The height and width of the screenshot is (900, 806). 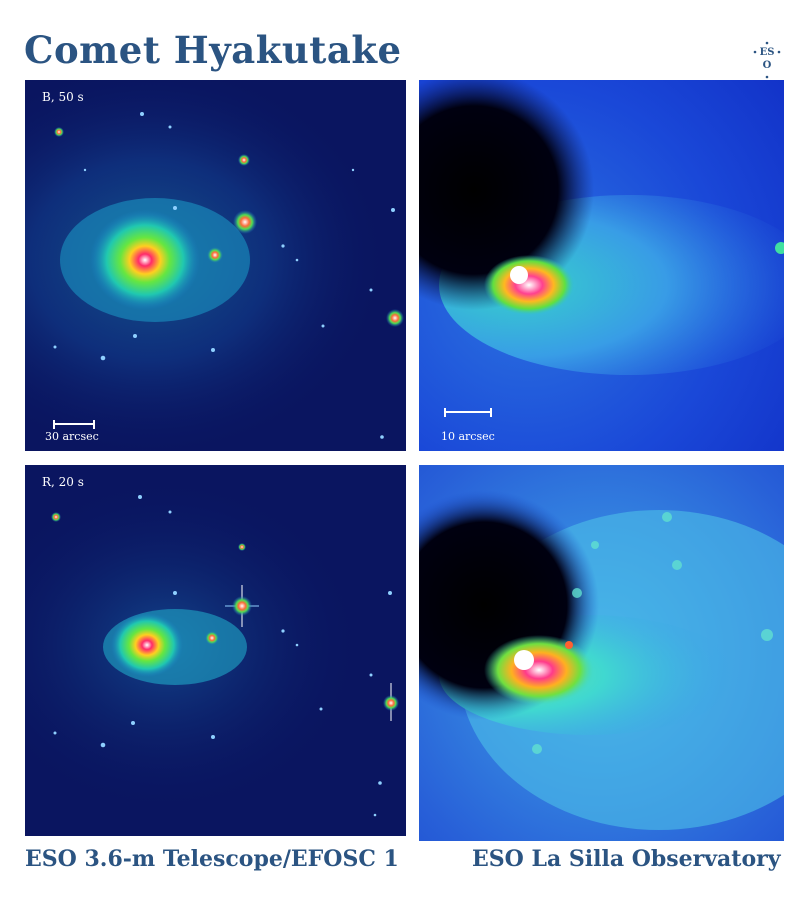 I want to click on telescope-credit: ESO 3.6-m Telescope/EFOSC 1, so click(x=212, y=859).